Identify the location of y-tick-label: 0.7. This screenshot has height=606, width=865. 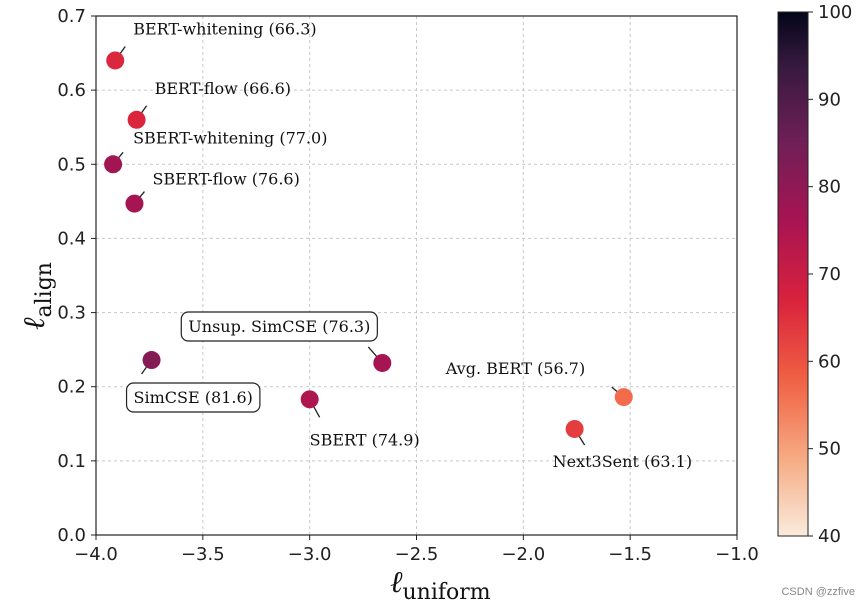
(71, 16).